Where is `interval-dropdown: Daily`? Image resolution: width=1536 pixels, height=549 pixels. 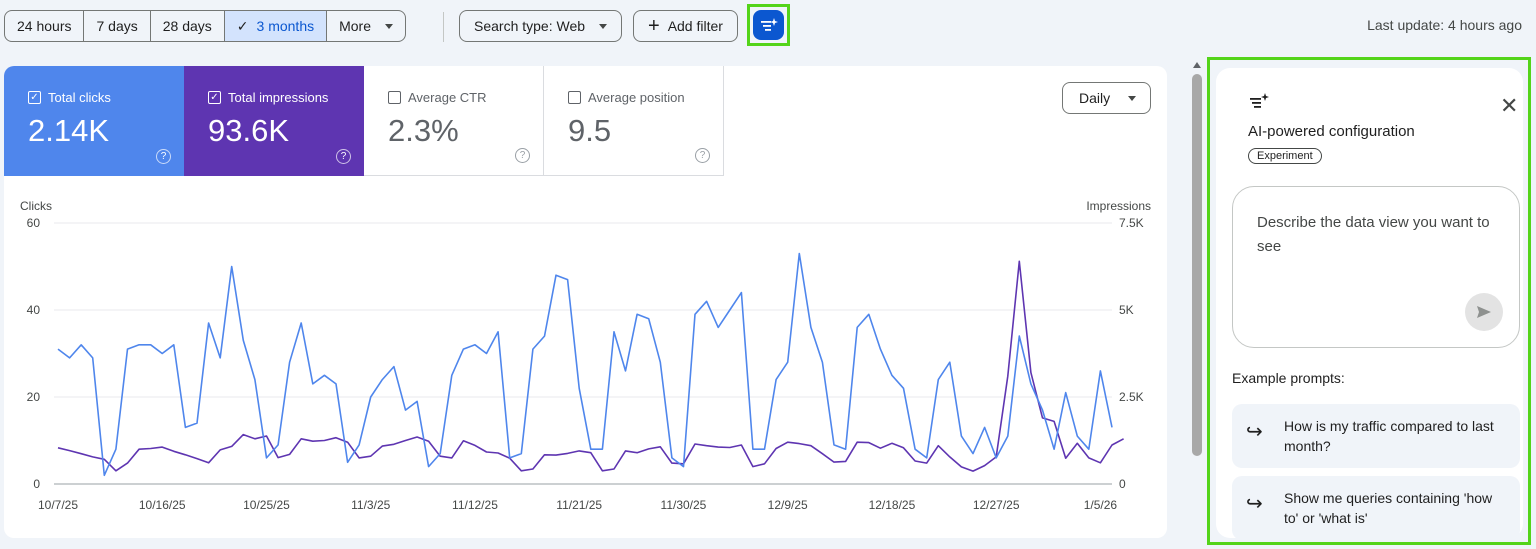 interval-dropdown: Daily is located at coordinates (1106, 98).